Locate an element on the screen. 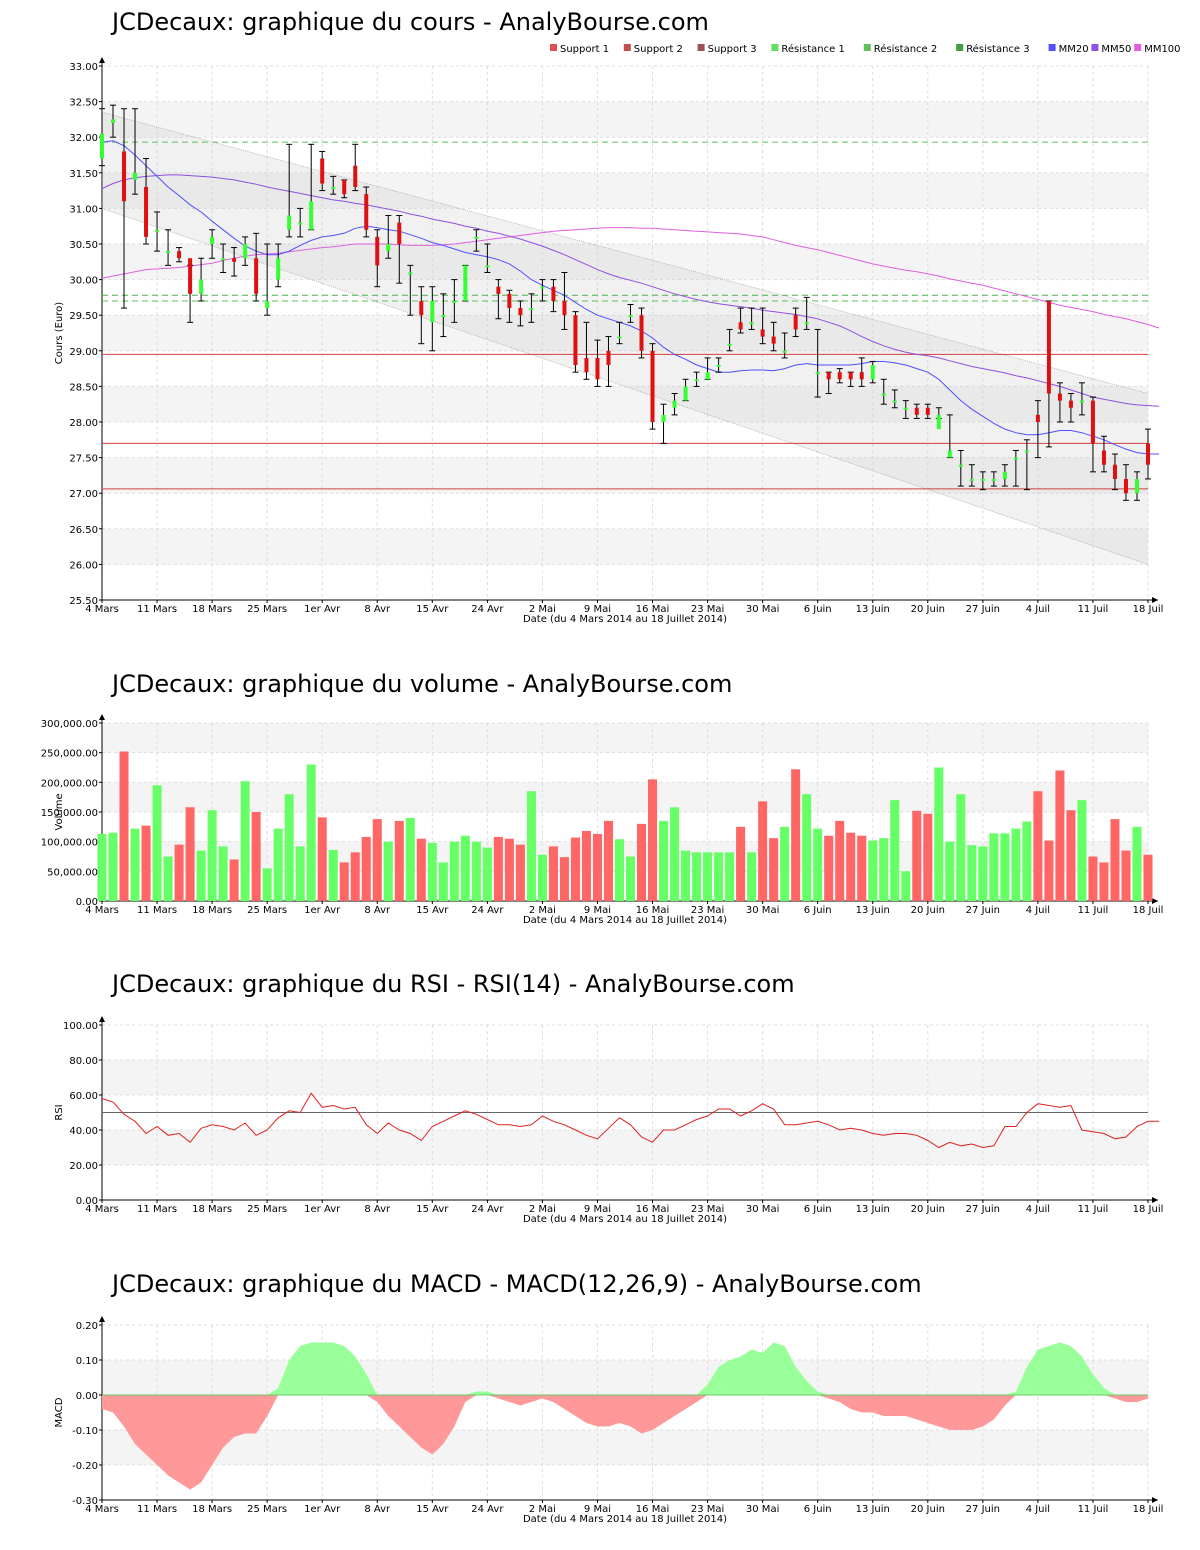 The width and height of the screenshot is (1200, 1550). legend-label: MM50 is located at coordinates (1116, 49).